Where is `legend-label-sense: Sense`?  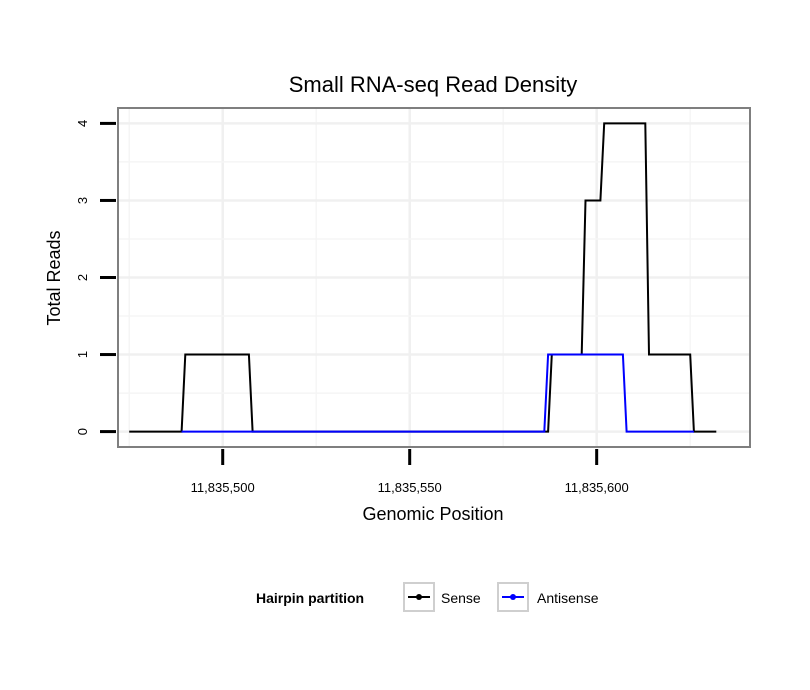
legend-label-sense: Sense is located at coordinates (461, 598).